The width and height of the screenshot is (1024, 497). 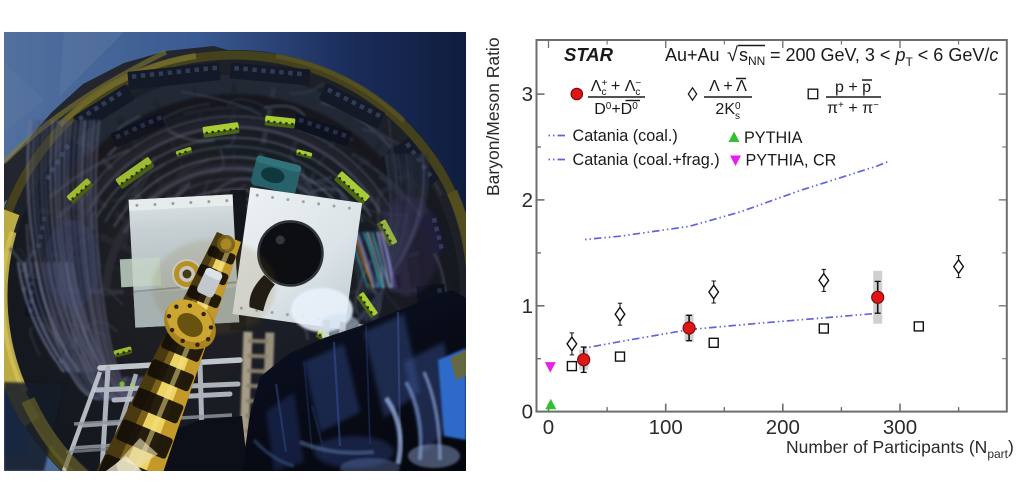 I want to click on svg-text: π+ + π−, so click(x=853, y=108).